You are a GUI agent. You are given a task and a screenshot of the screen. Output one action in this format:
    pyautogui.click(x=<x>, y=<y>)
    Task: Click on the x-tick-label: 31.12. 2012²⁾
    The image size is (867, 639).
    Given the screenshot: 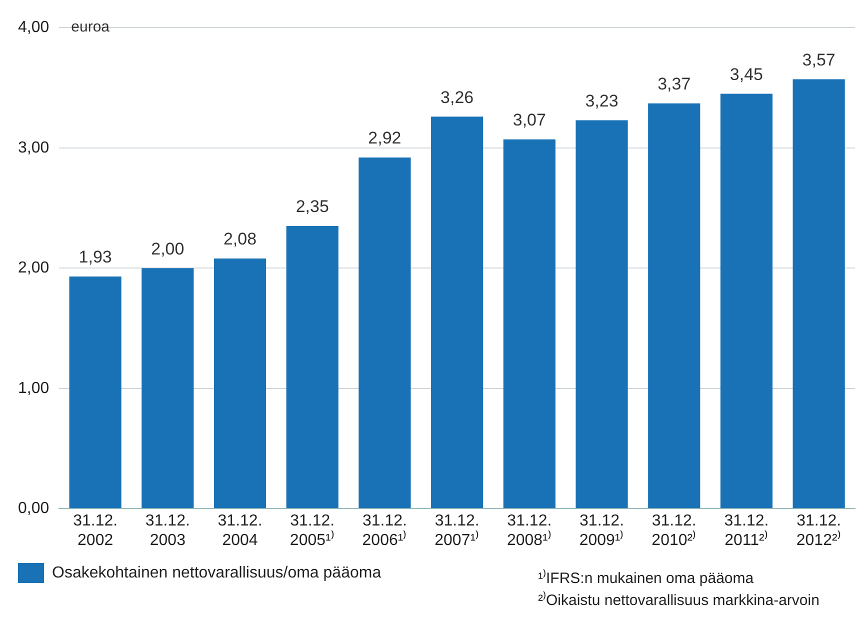 What is the action you would take?
    pyautogui.click(x=819, y=530)
    